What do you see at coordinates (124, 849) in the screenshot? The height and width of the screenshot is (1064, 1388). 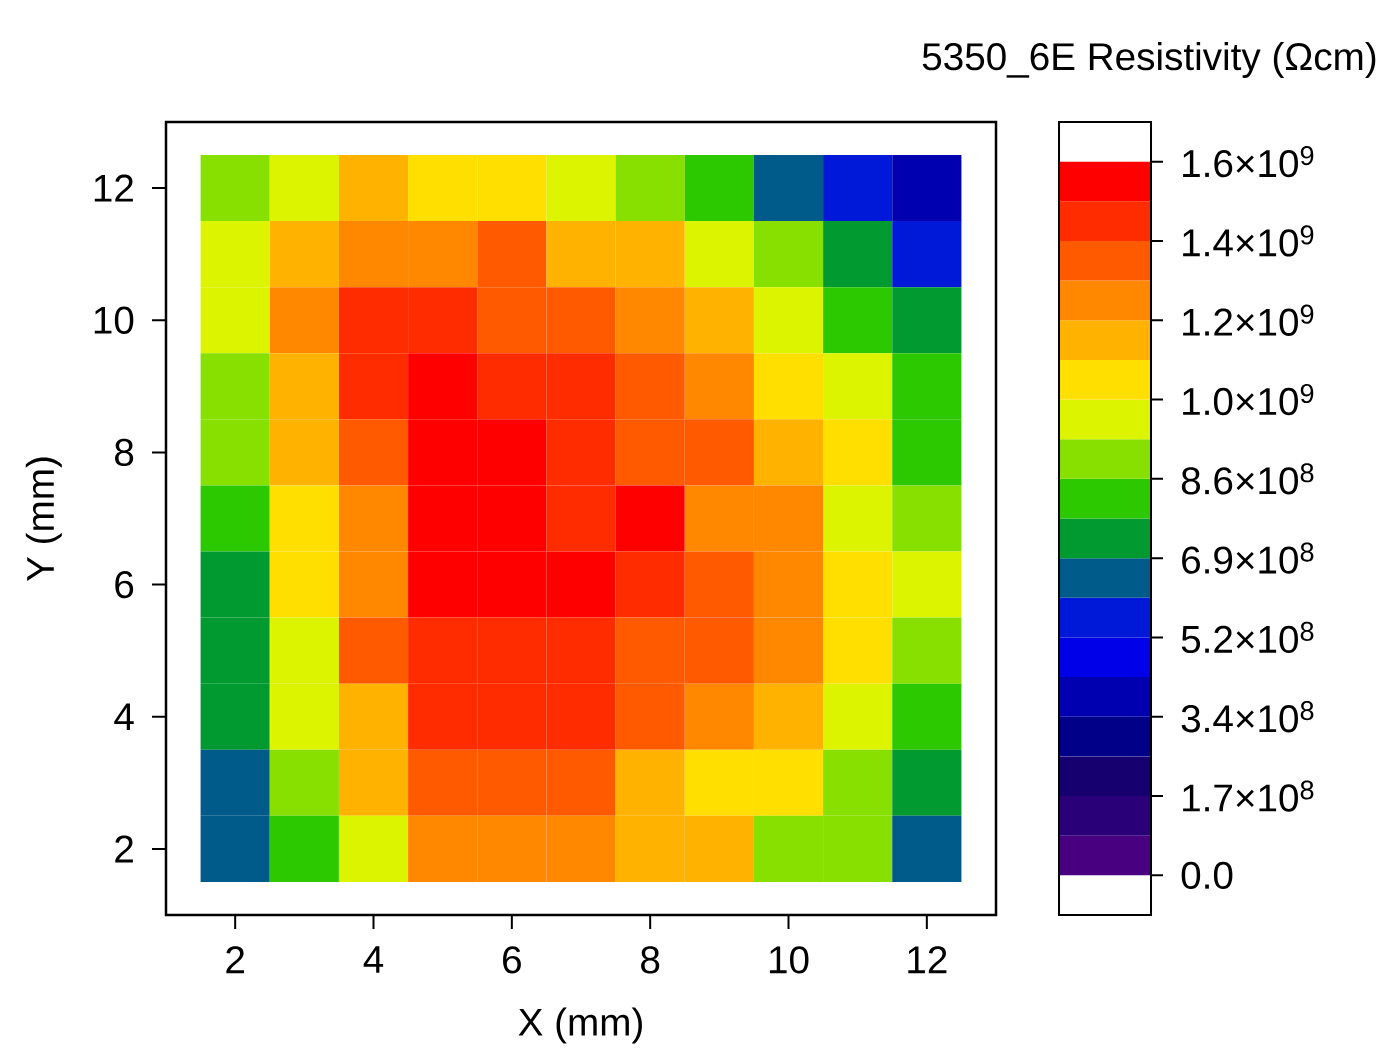 I see `y-tick-label: 2` at bounding box center [124, 849].